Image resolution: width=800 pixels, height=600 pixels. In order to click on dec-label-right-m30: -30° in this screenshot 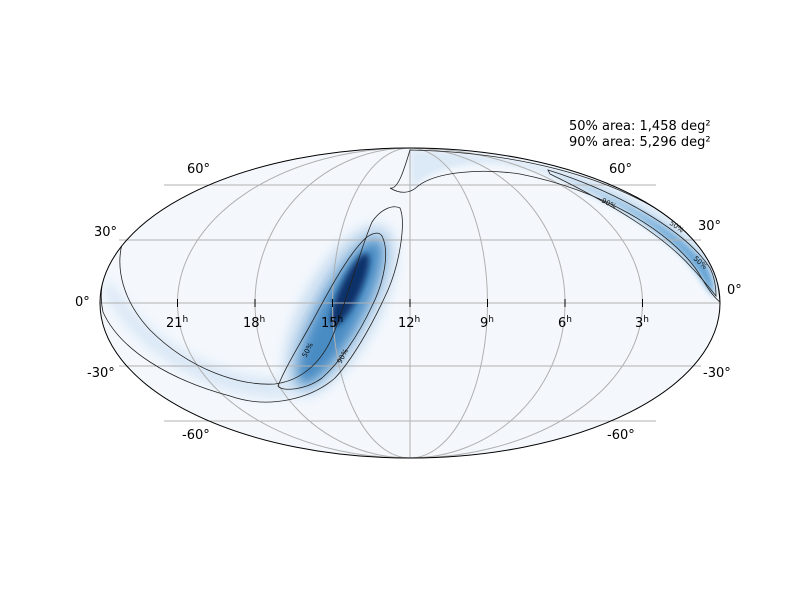, I will do `click(717, 373)`.